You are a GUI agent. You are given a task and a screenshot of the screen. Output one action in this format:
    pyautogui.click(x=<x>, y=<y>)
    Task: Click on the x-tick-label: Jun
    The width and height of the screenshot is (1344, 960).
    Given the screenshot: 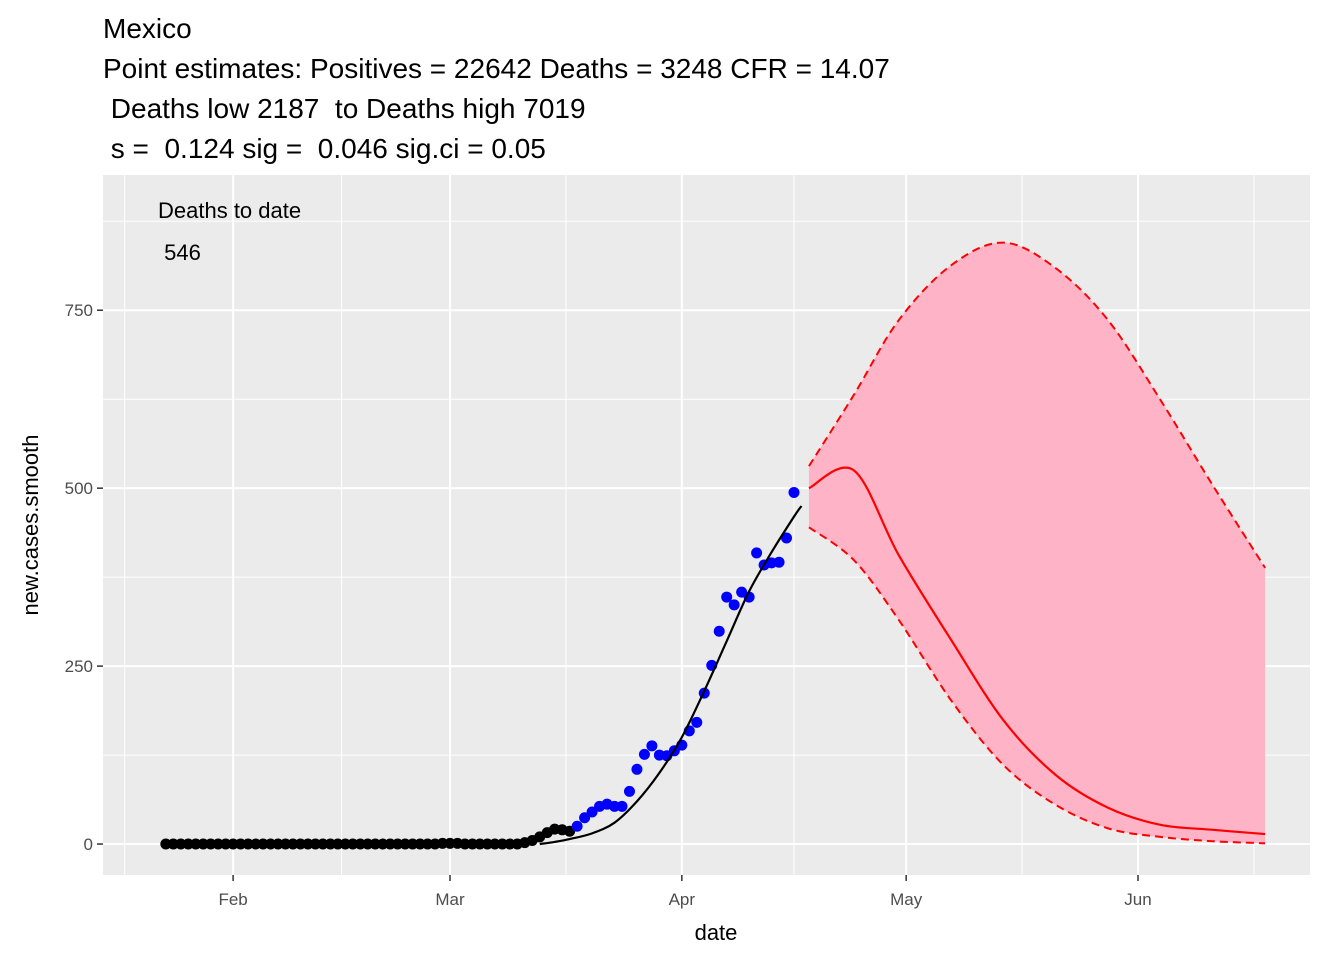 What is the action you would take?
    pyautogui.click(x=1137, y=899)
    